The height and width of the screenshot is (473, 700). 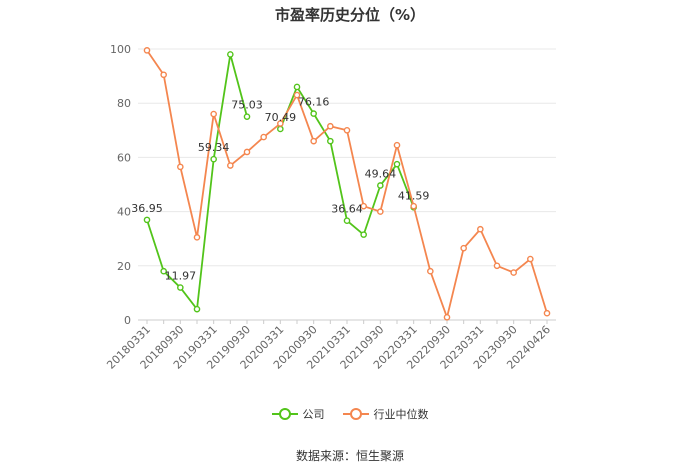 What do you see at coordinates (120, 49) in the screenshot?
I see `y-tick-label: 100` at bounding box center [120, 49].